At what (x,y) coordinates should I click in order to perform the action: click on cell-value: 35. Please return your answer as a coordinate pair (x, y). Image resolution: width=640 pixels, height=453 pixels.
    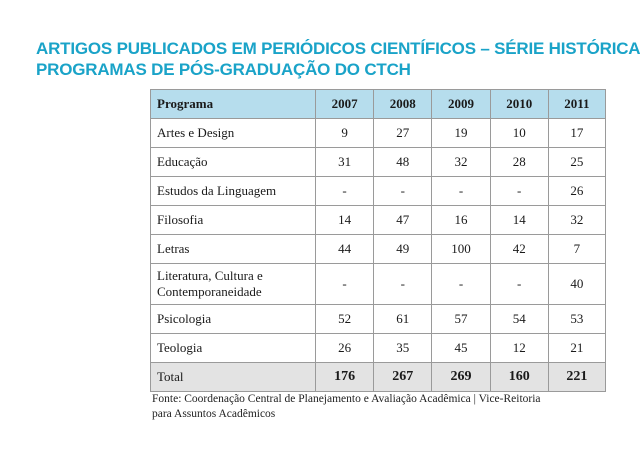
    Looking at the image, I should click on (403, 348).